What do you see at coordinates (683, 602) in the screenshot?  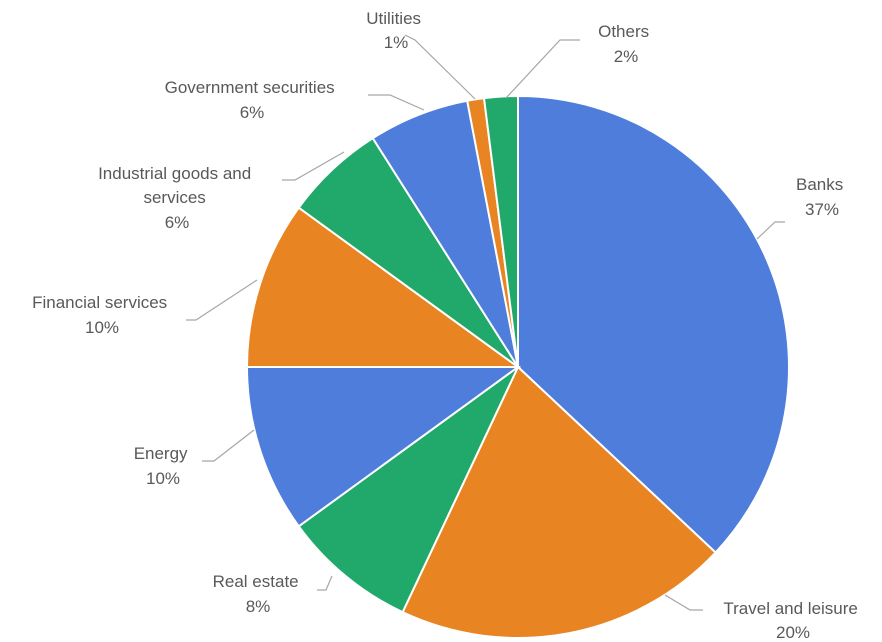 I see `leader-line-travel-and-leisure` at bounding box center [683, 602].